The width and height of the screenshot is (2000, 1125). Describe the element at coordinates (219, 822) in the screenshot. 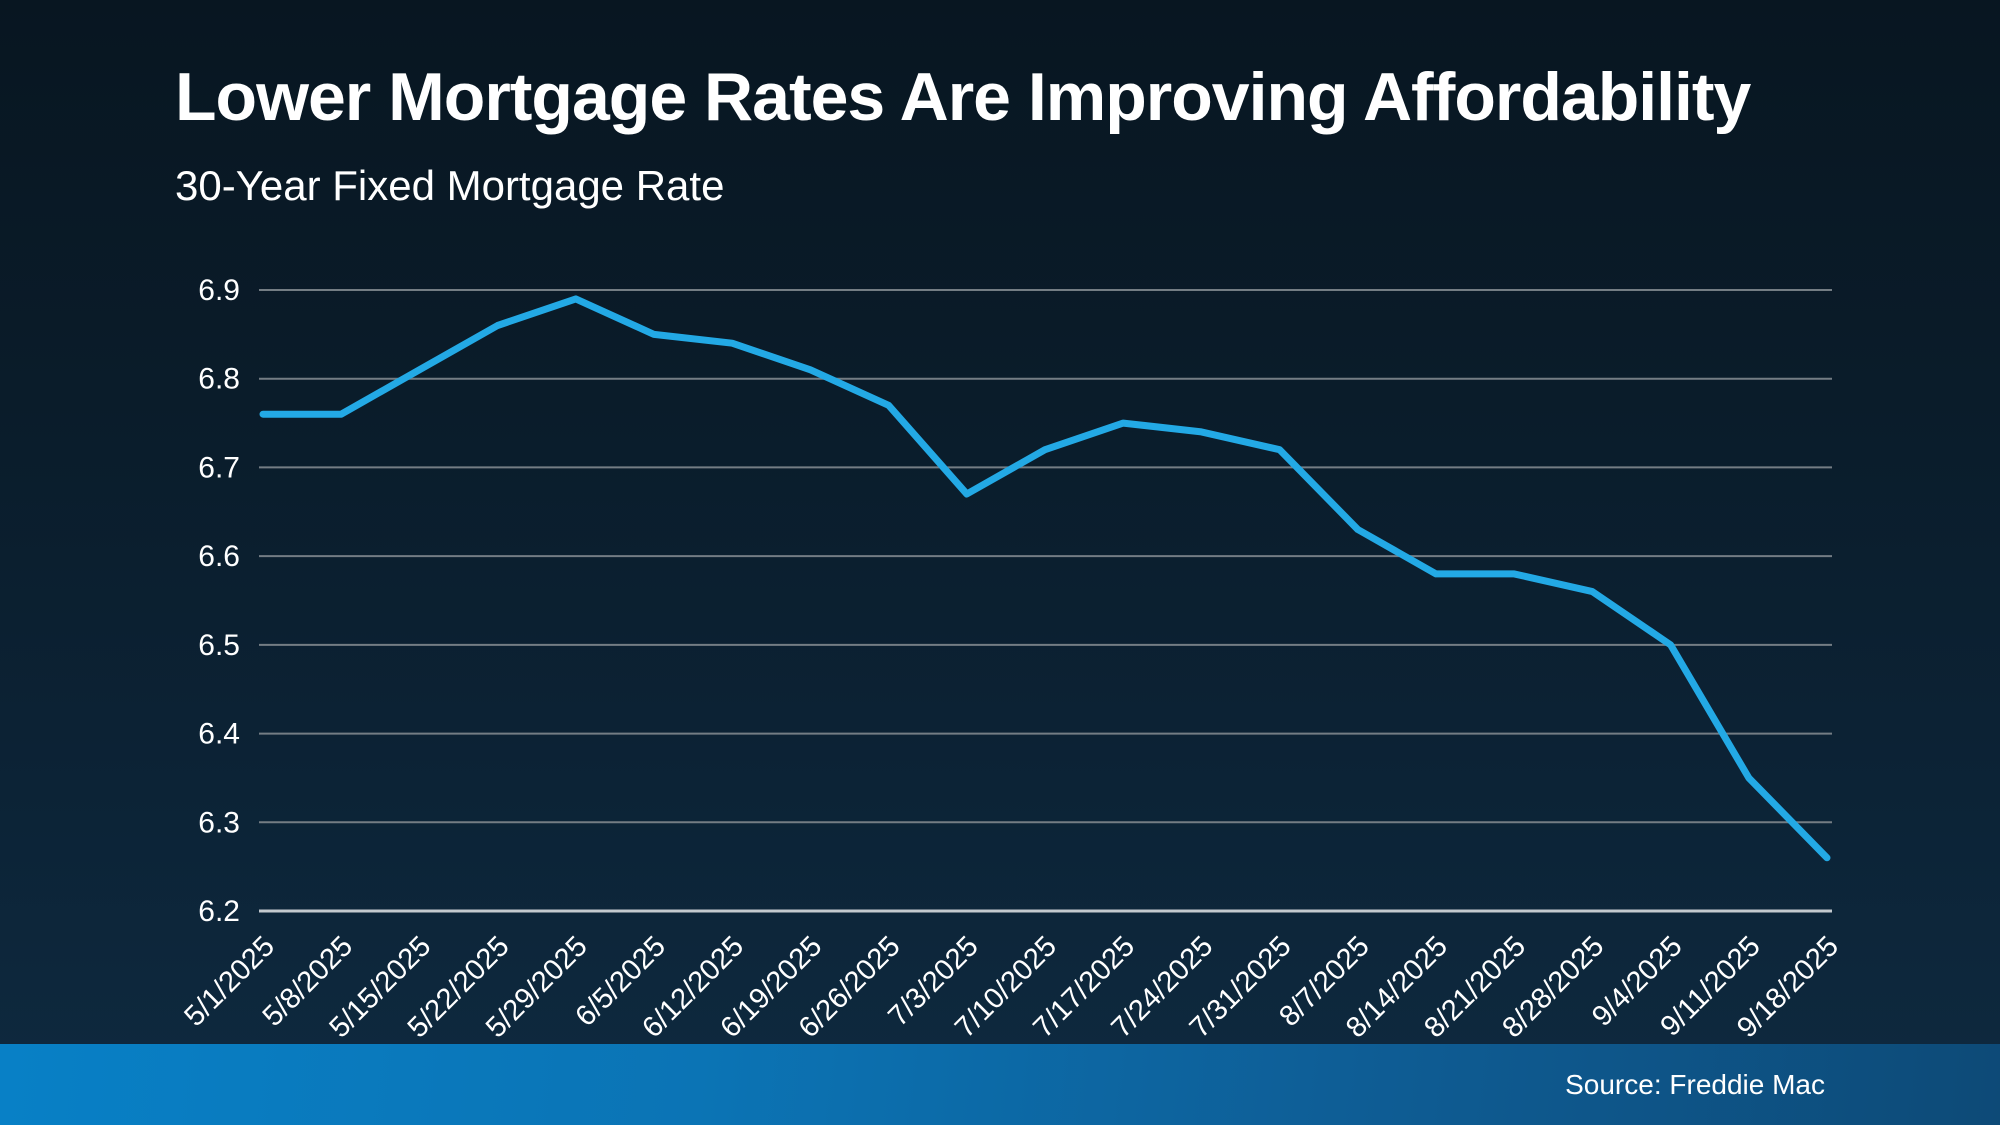

I see `y-tick-label: 6.3` at that location.